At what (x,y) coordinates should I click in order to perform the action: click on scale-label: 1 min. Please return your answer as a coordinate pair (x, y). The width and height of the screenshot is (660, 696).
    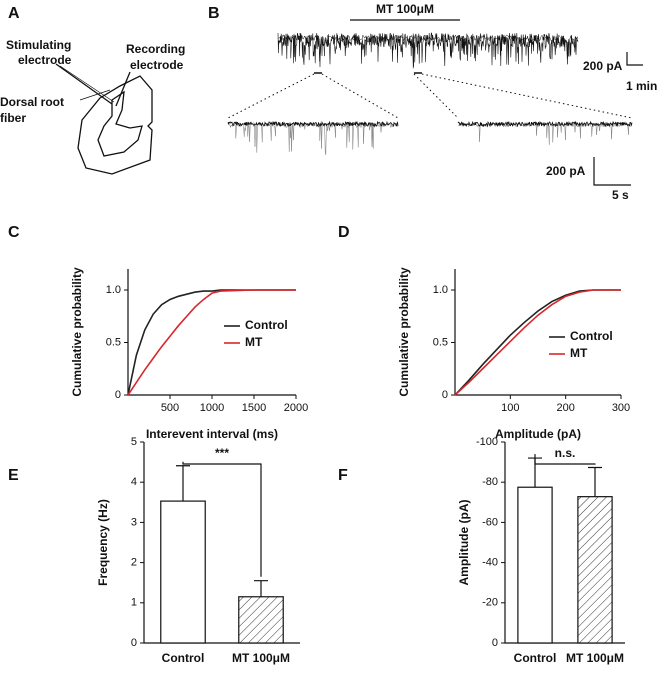
    Looking at the image, I should click on (641, 86).